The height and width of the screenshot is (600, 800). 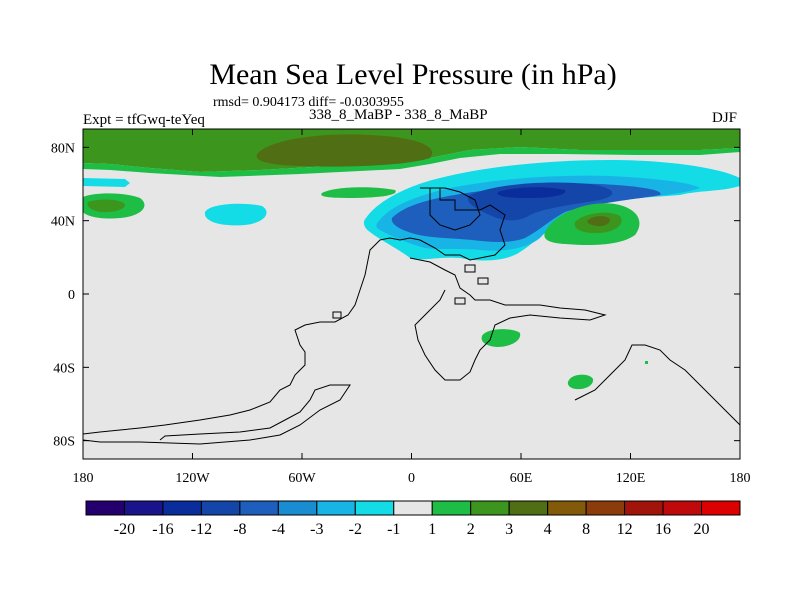 I want to click on outline-australia, so click(x=657, y=385).